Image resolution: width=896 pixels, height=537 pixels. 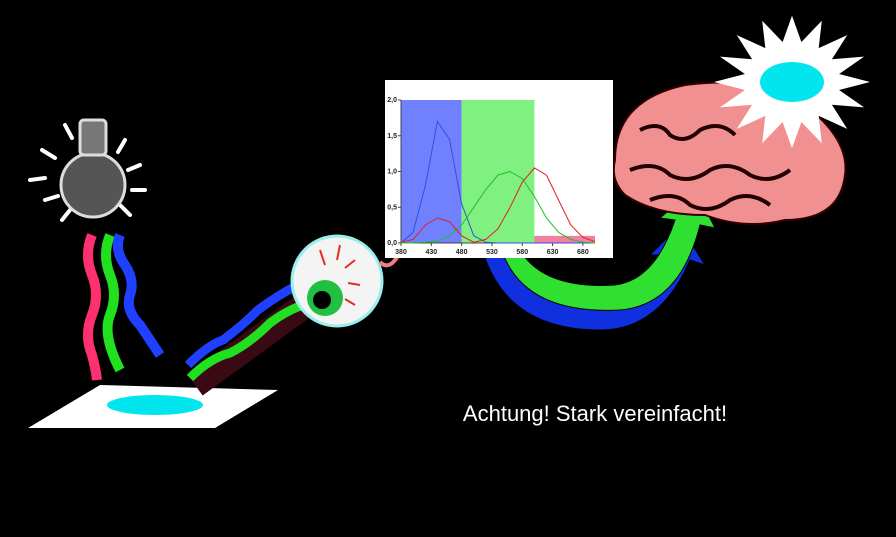 I want to click on x-tick-label: 530, so click(x=492, y=252).